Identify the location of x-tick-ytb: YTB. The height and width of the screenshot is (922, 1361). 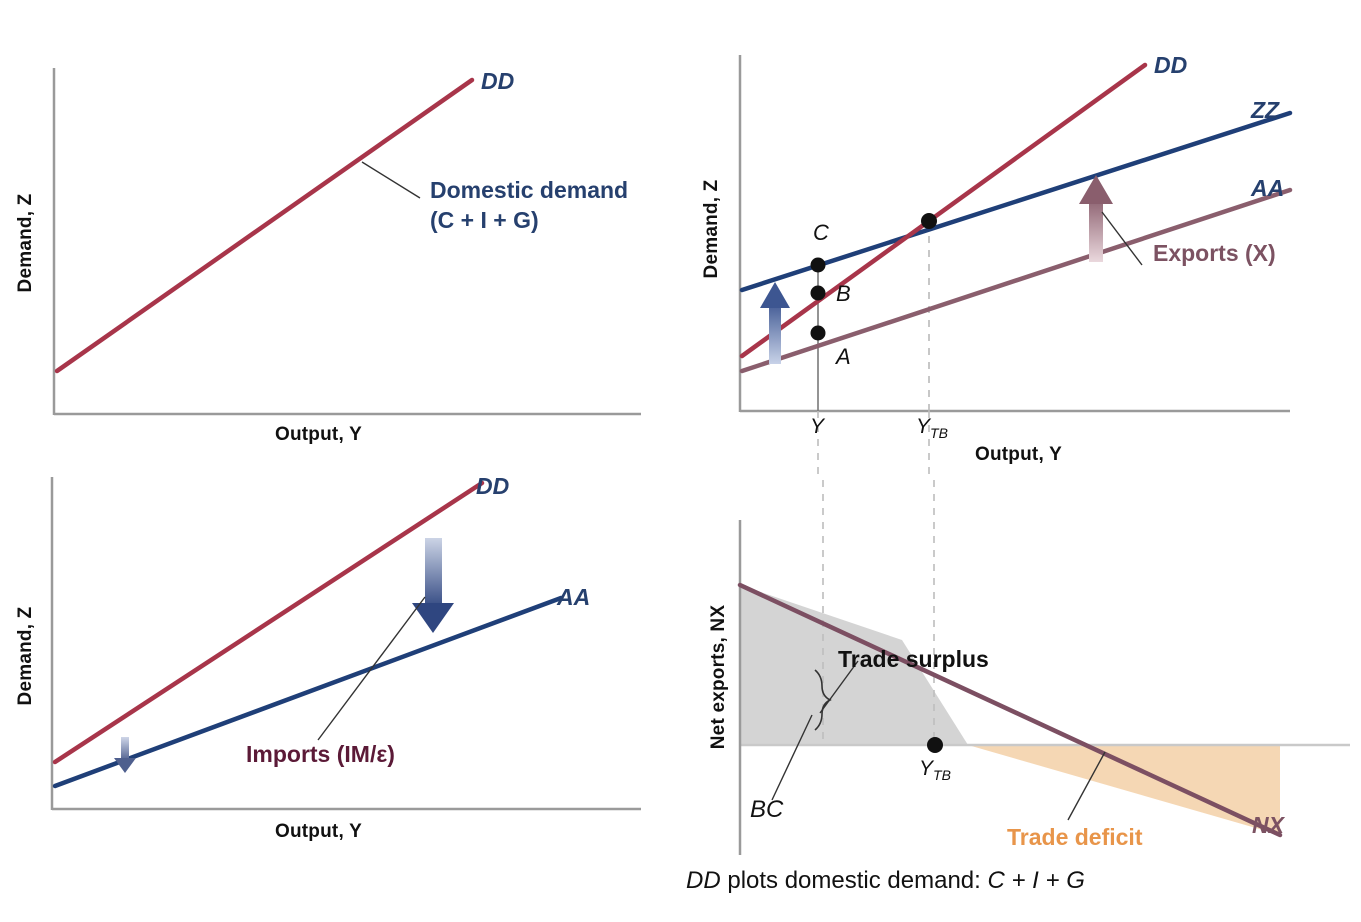
(932, 428).